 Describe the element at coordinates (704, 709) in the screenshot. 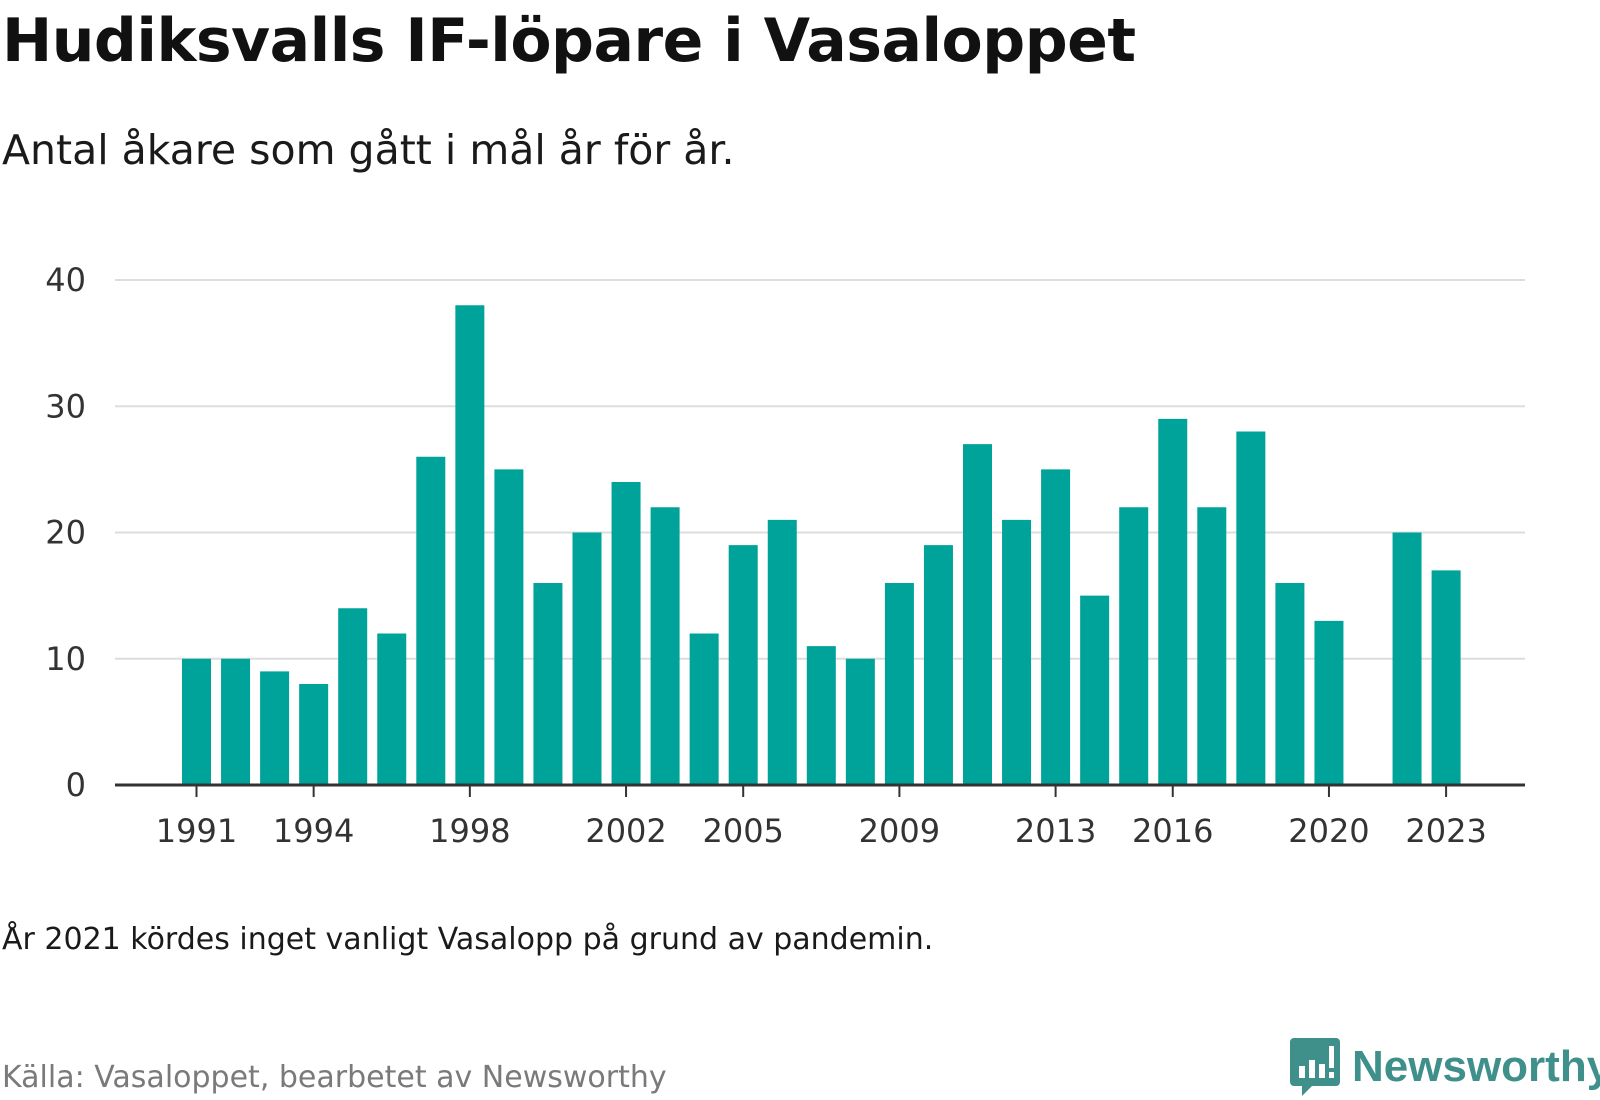

I see `bar-2004` at that location.